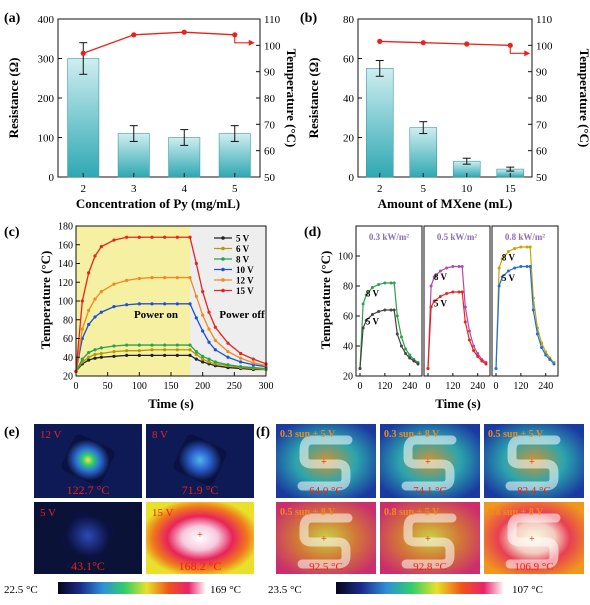 The height and width of the screenshot is (605, 590). I want to click on power-on-region, so click(133, 301).